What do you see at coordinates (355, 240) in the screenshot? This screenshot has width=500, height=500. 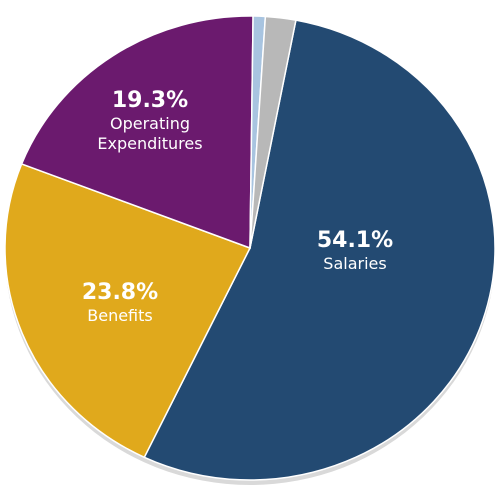 I see `value-label: 54.1%` at bounding box center [355, 240].